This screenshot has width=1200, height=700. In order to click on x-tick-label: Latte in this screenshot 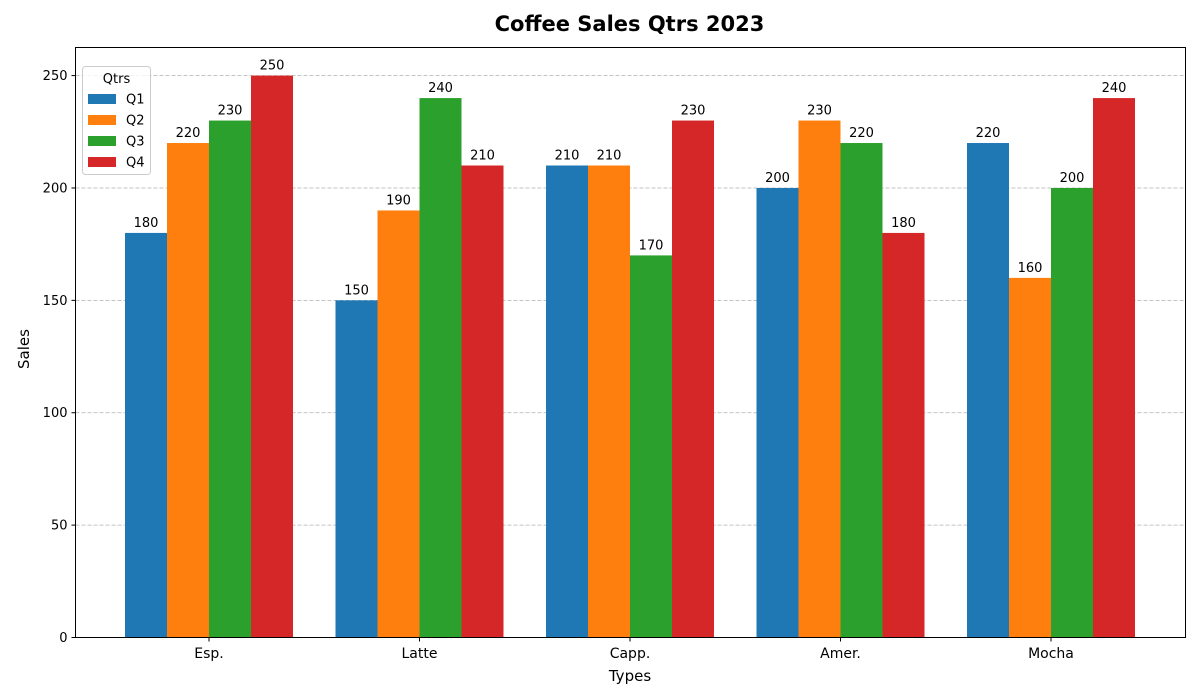, I will do `click(420, 654)`.